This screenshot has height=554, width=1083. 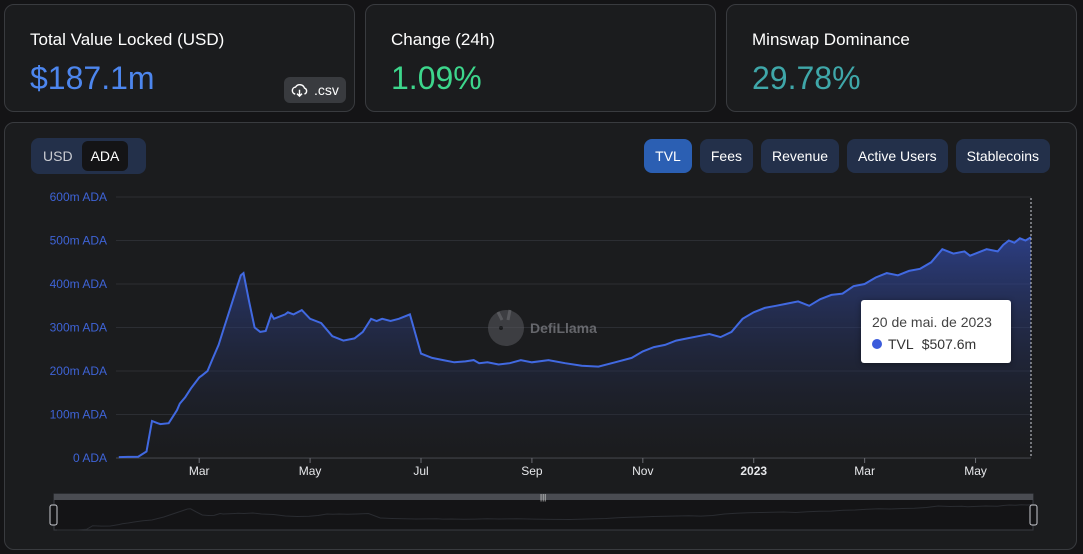 What do you see at coordinates (105, 156) in the screenshot?
I see `currency-option-ada: ADA` at bounding box center [105, 156].